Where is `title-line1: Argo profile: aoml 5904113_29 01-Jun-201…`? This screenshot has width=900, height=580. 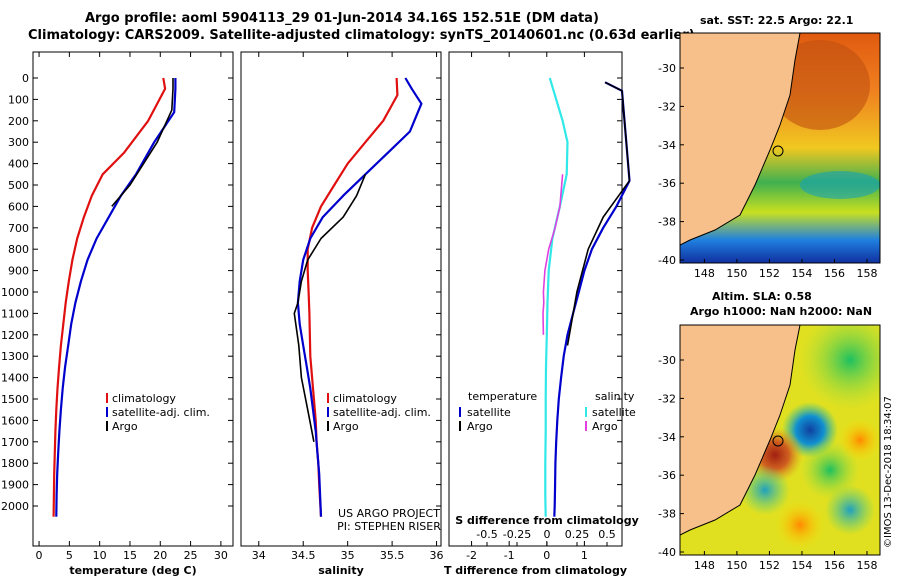 title-line1: Argo profile: aoml 5904113_29 01-Jun-201… is located at coordinates (342, 18).